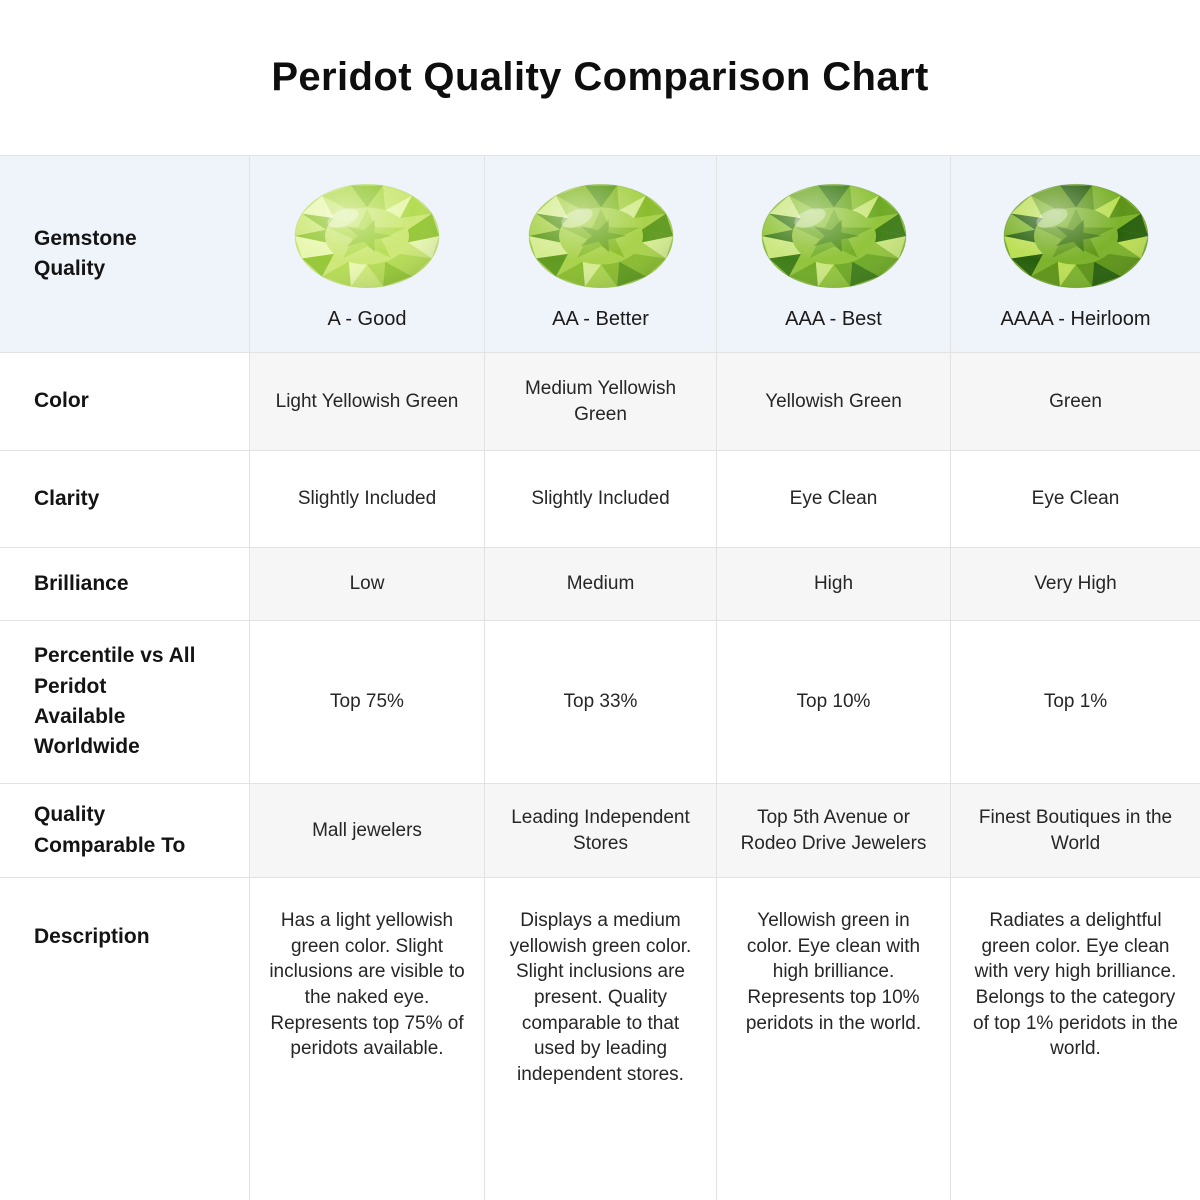  I want to click on cell-color-aaaa: Green, so click(1075, 402).